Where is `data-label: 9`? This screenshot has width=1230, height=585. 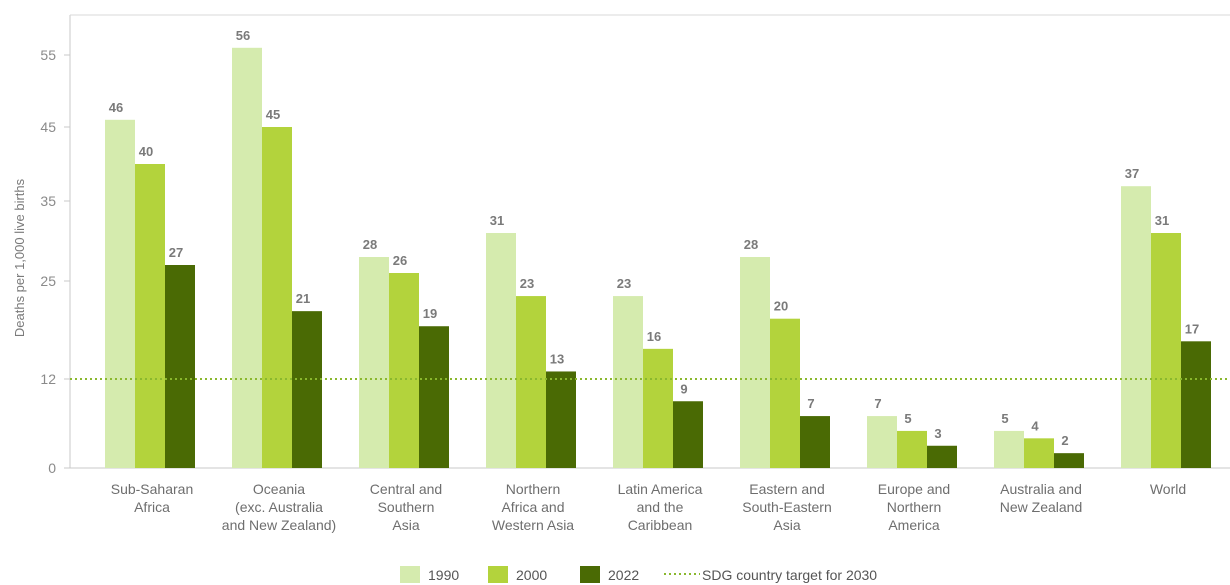
data-label: 9 is located at coordinates (683, 388).